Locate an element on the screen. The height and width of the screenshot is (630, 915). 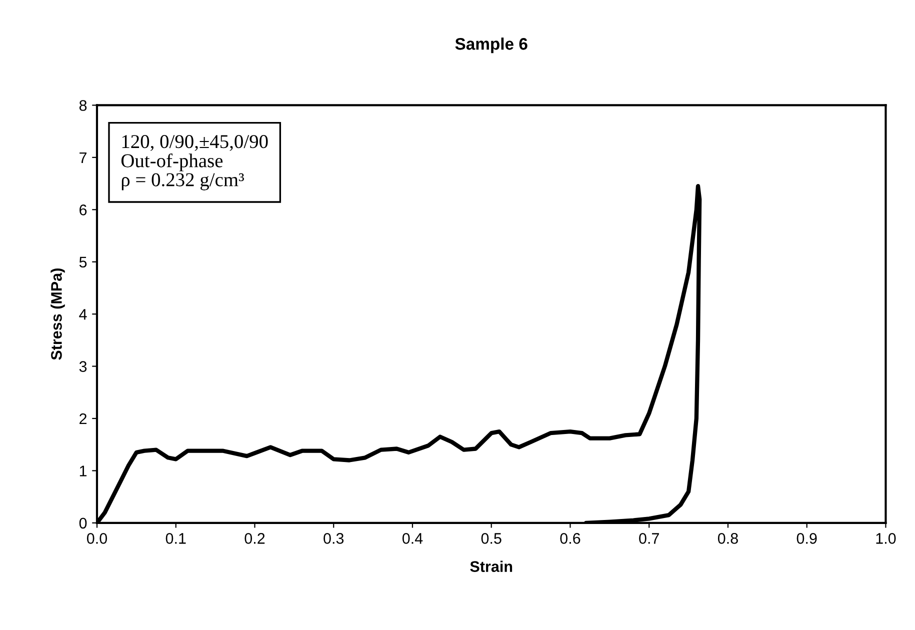
y-tick-label: 4 is located at coordinates (83, 314).